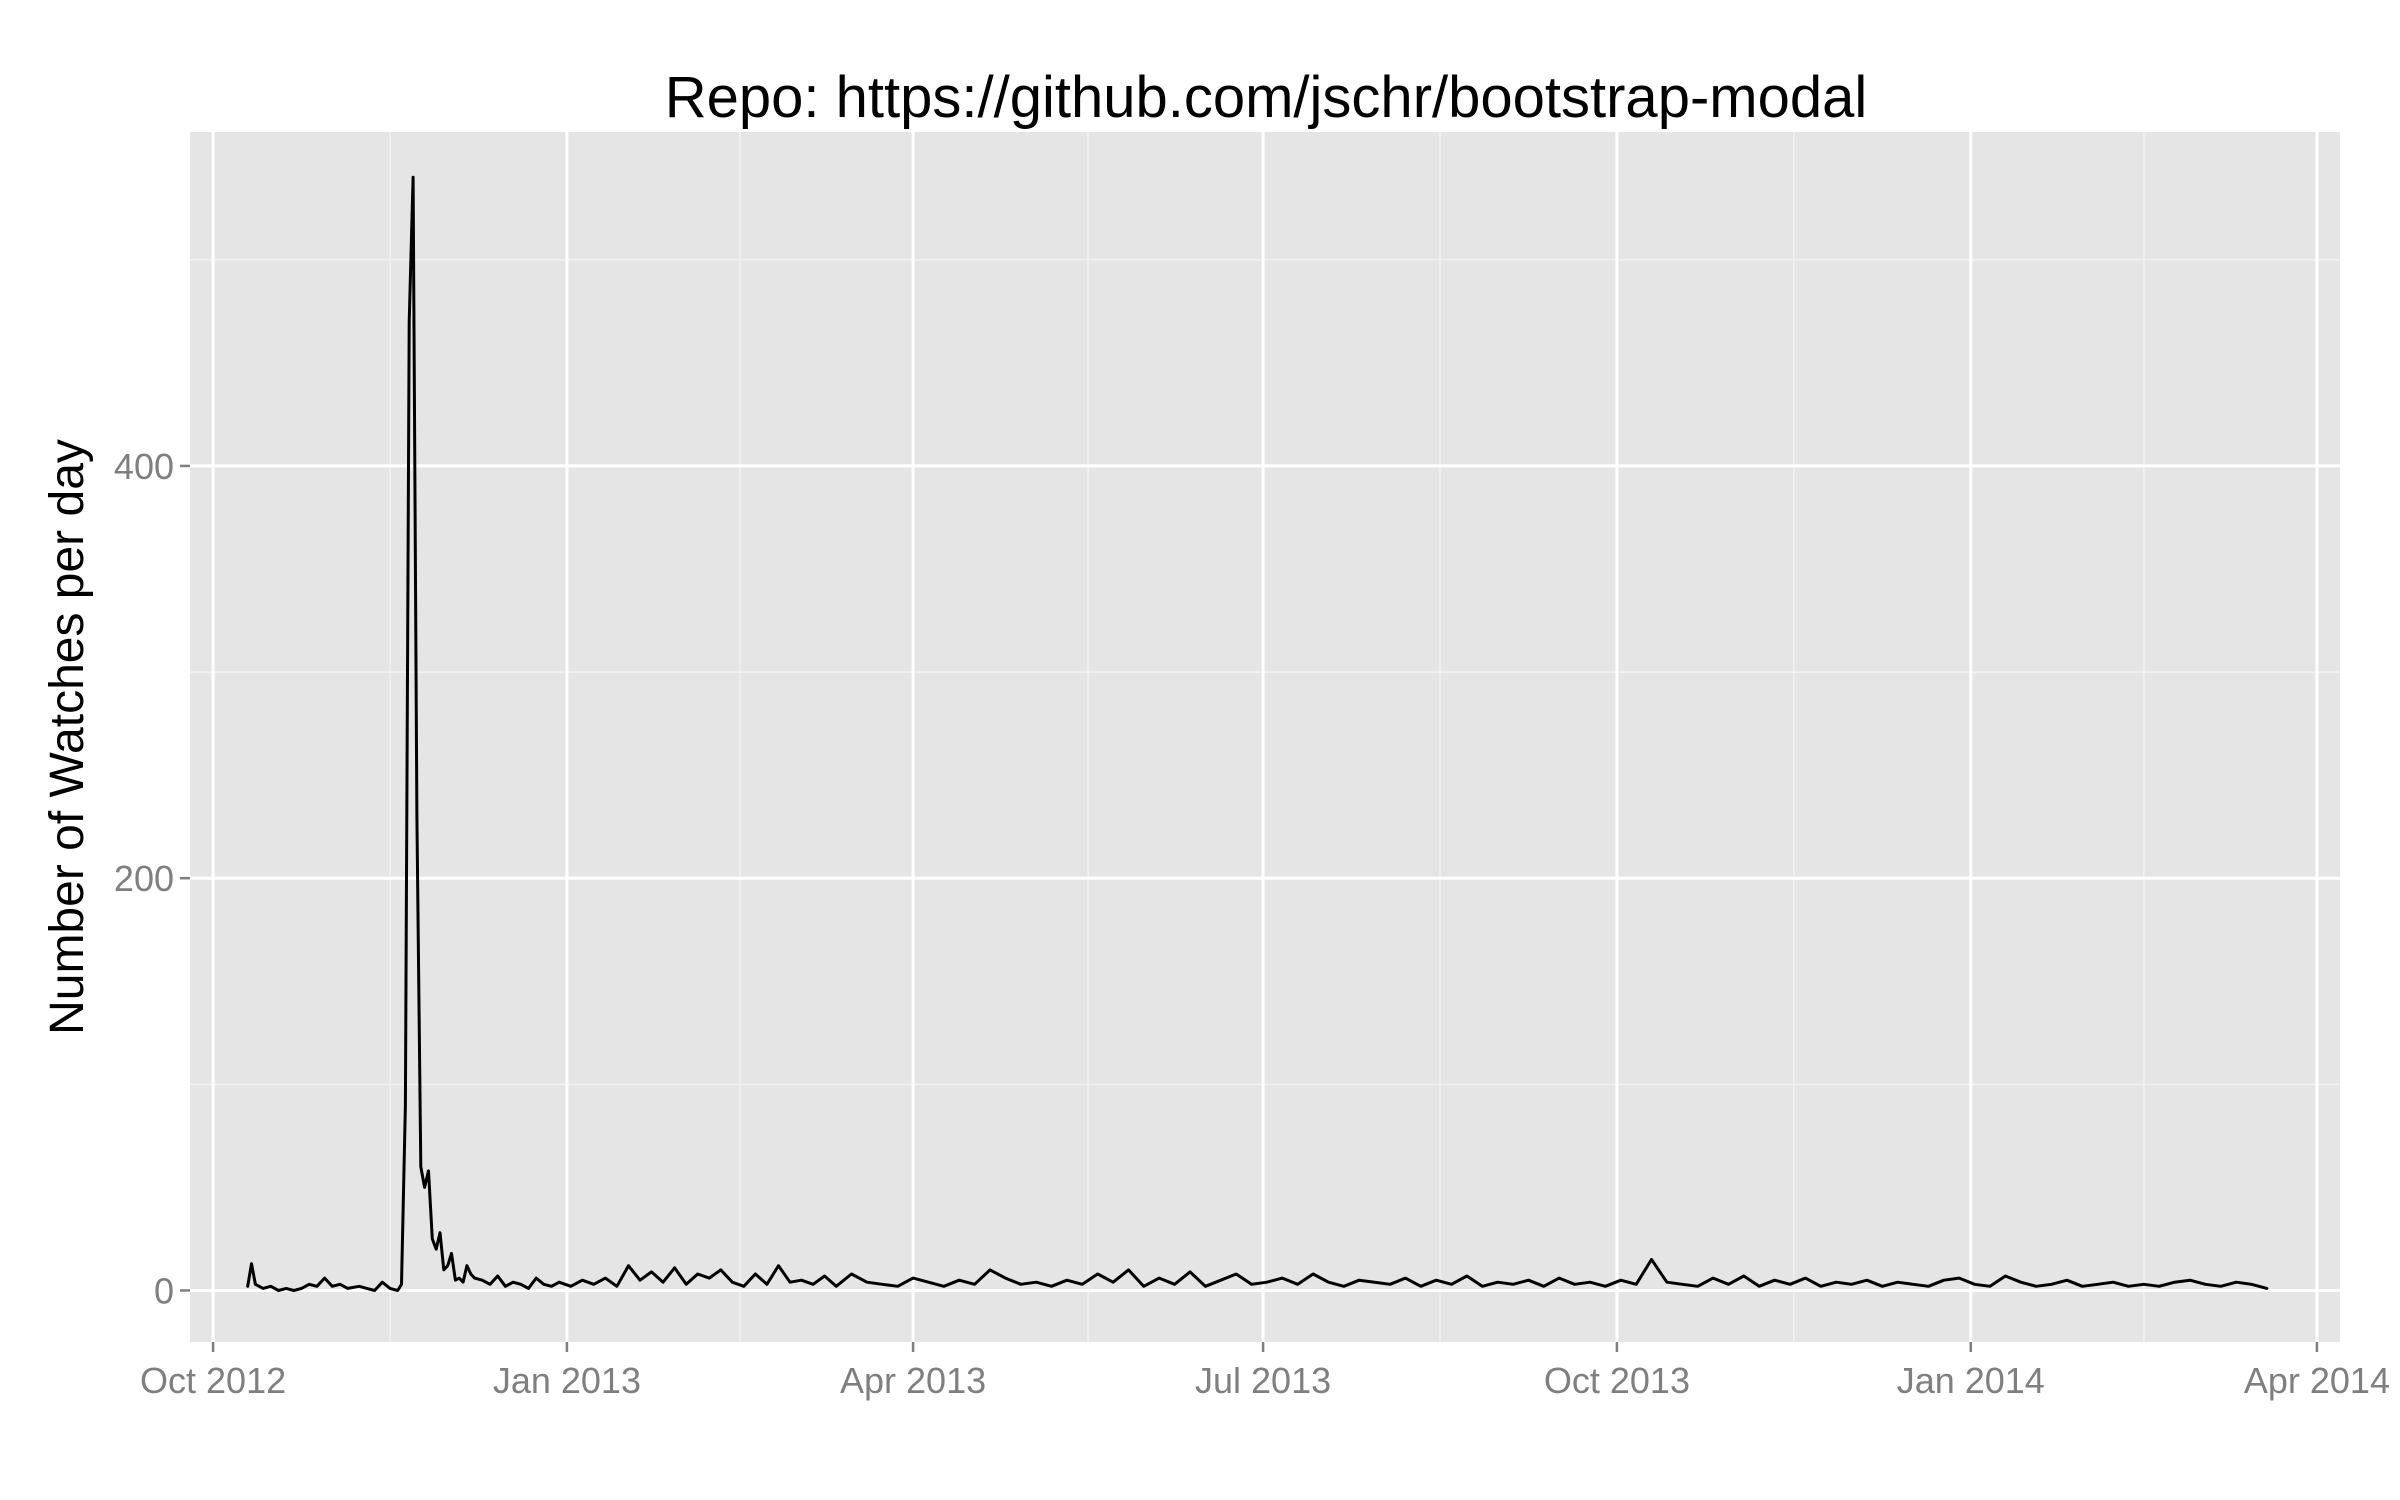  What do you see at coordinates (67, 737) in the screenshot?
I see `y-axis-title: Number of Watches per day` at bounding box center [67, 737].